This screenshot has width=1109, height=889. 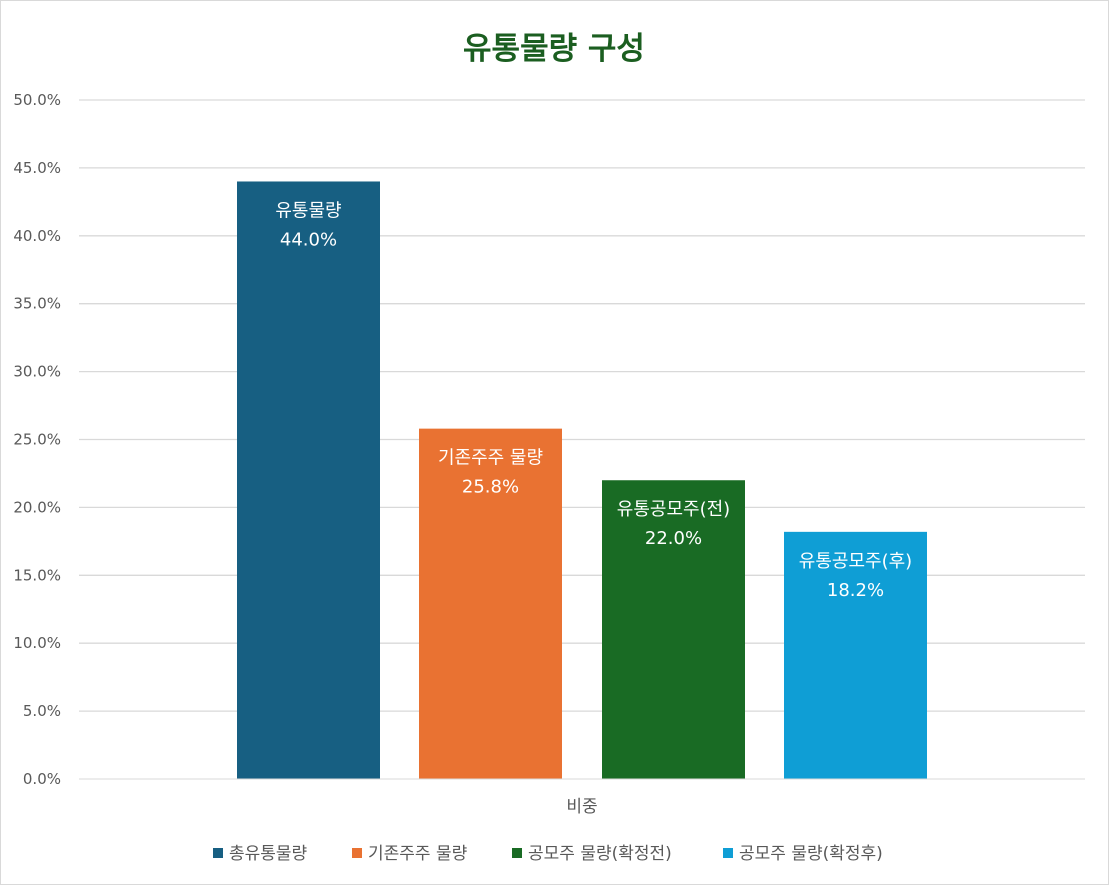 I want to click on y-tick-label: 5.0%, so click(x=42, y=711).